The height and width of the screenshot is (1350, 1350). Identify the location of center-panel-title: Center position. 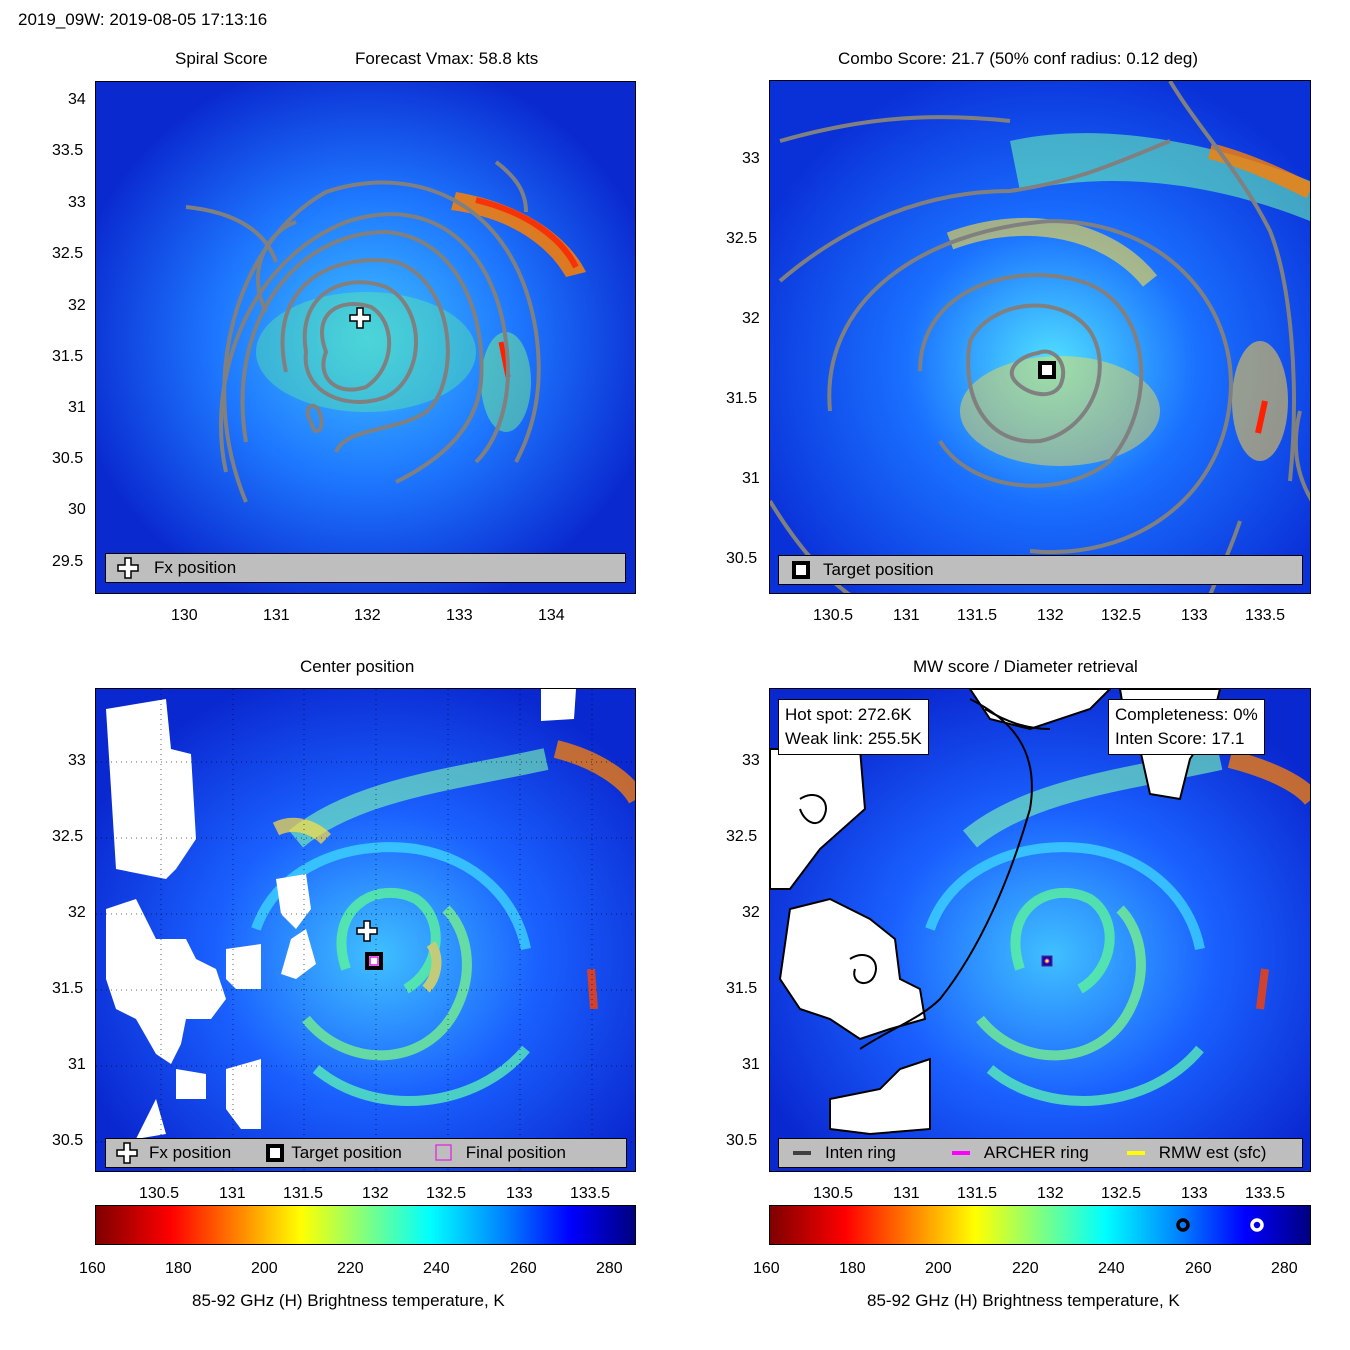
(357, 666).